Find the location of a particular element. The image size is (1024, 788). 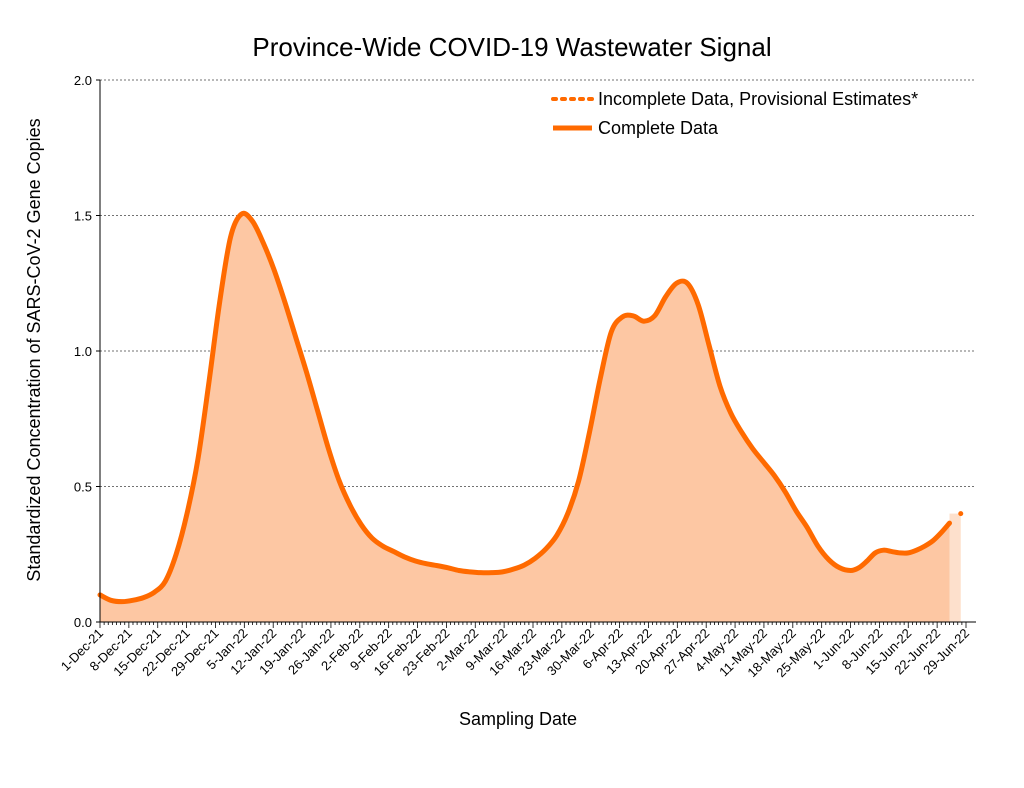

y-tick-label: 1.0 is located at coordinates (83, 351).